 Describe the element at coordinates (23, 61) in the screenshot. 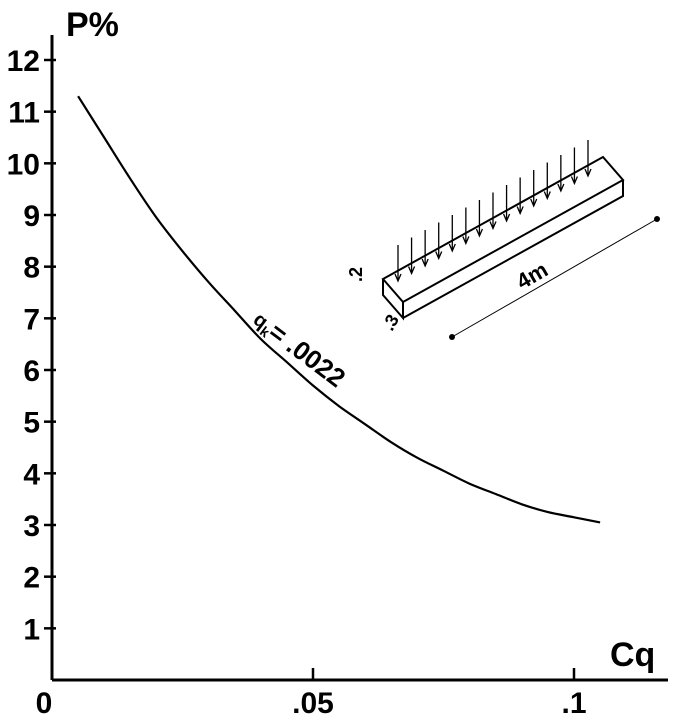

I see `y-tick-label: 12` at that location.